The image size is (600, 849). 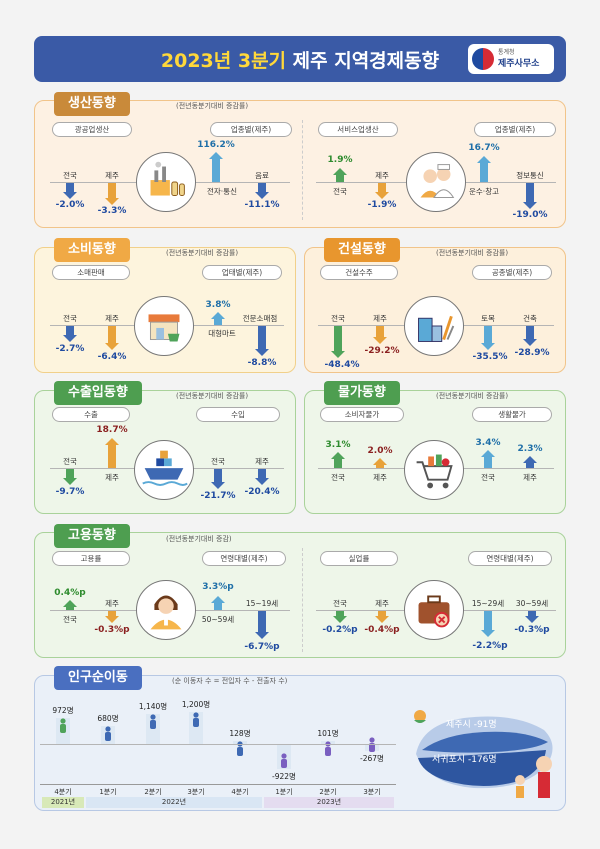 I want to click on unemp-nat-value: -0.2%p, so click(x=340, y=630).